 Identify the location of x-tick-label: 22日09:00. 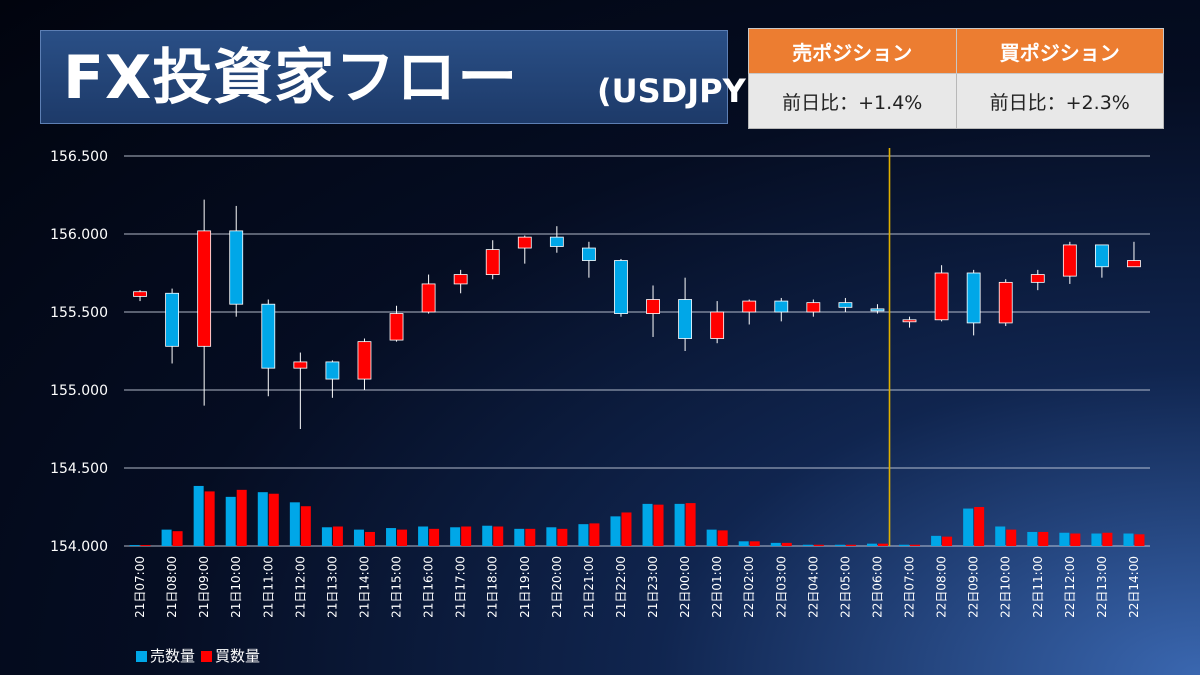
(974, 587).